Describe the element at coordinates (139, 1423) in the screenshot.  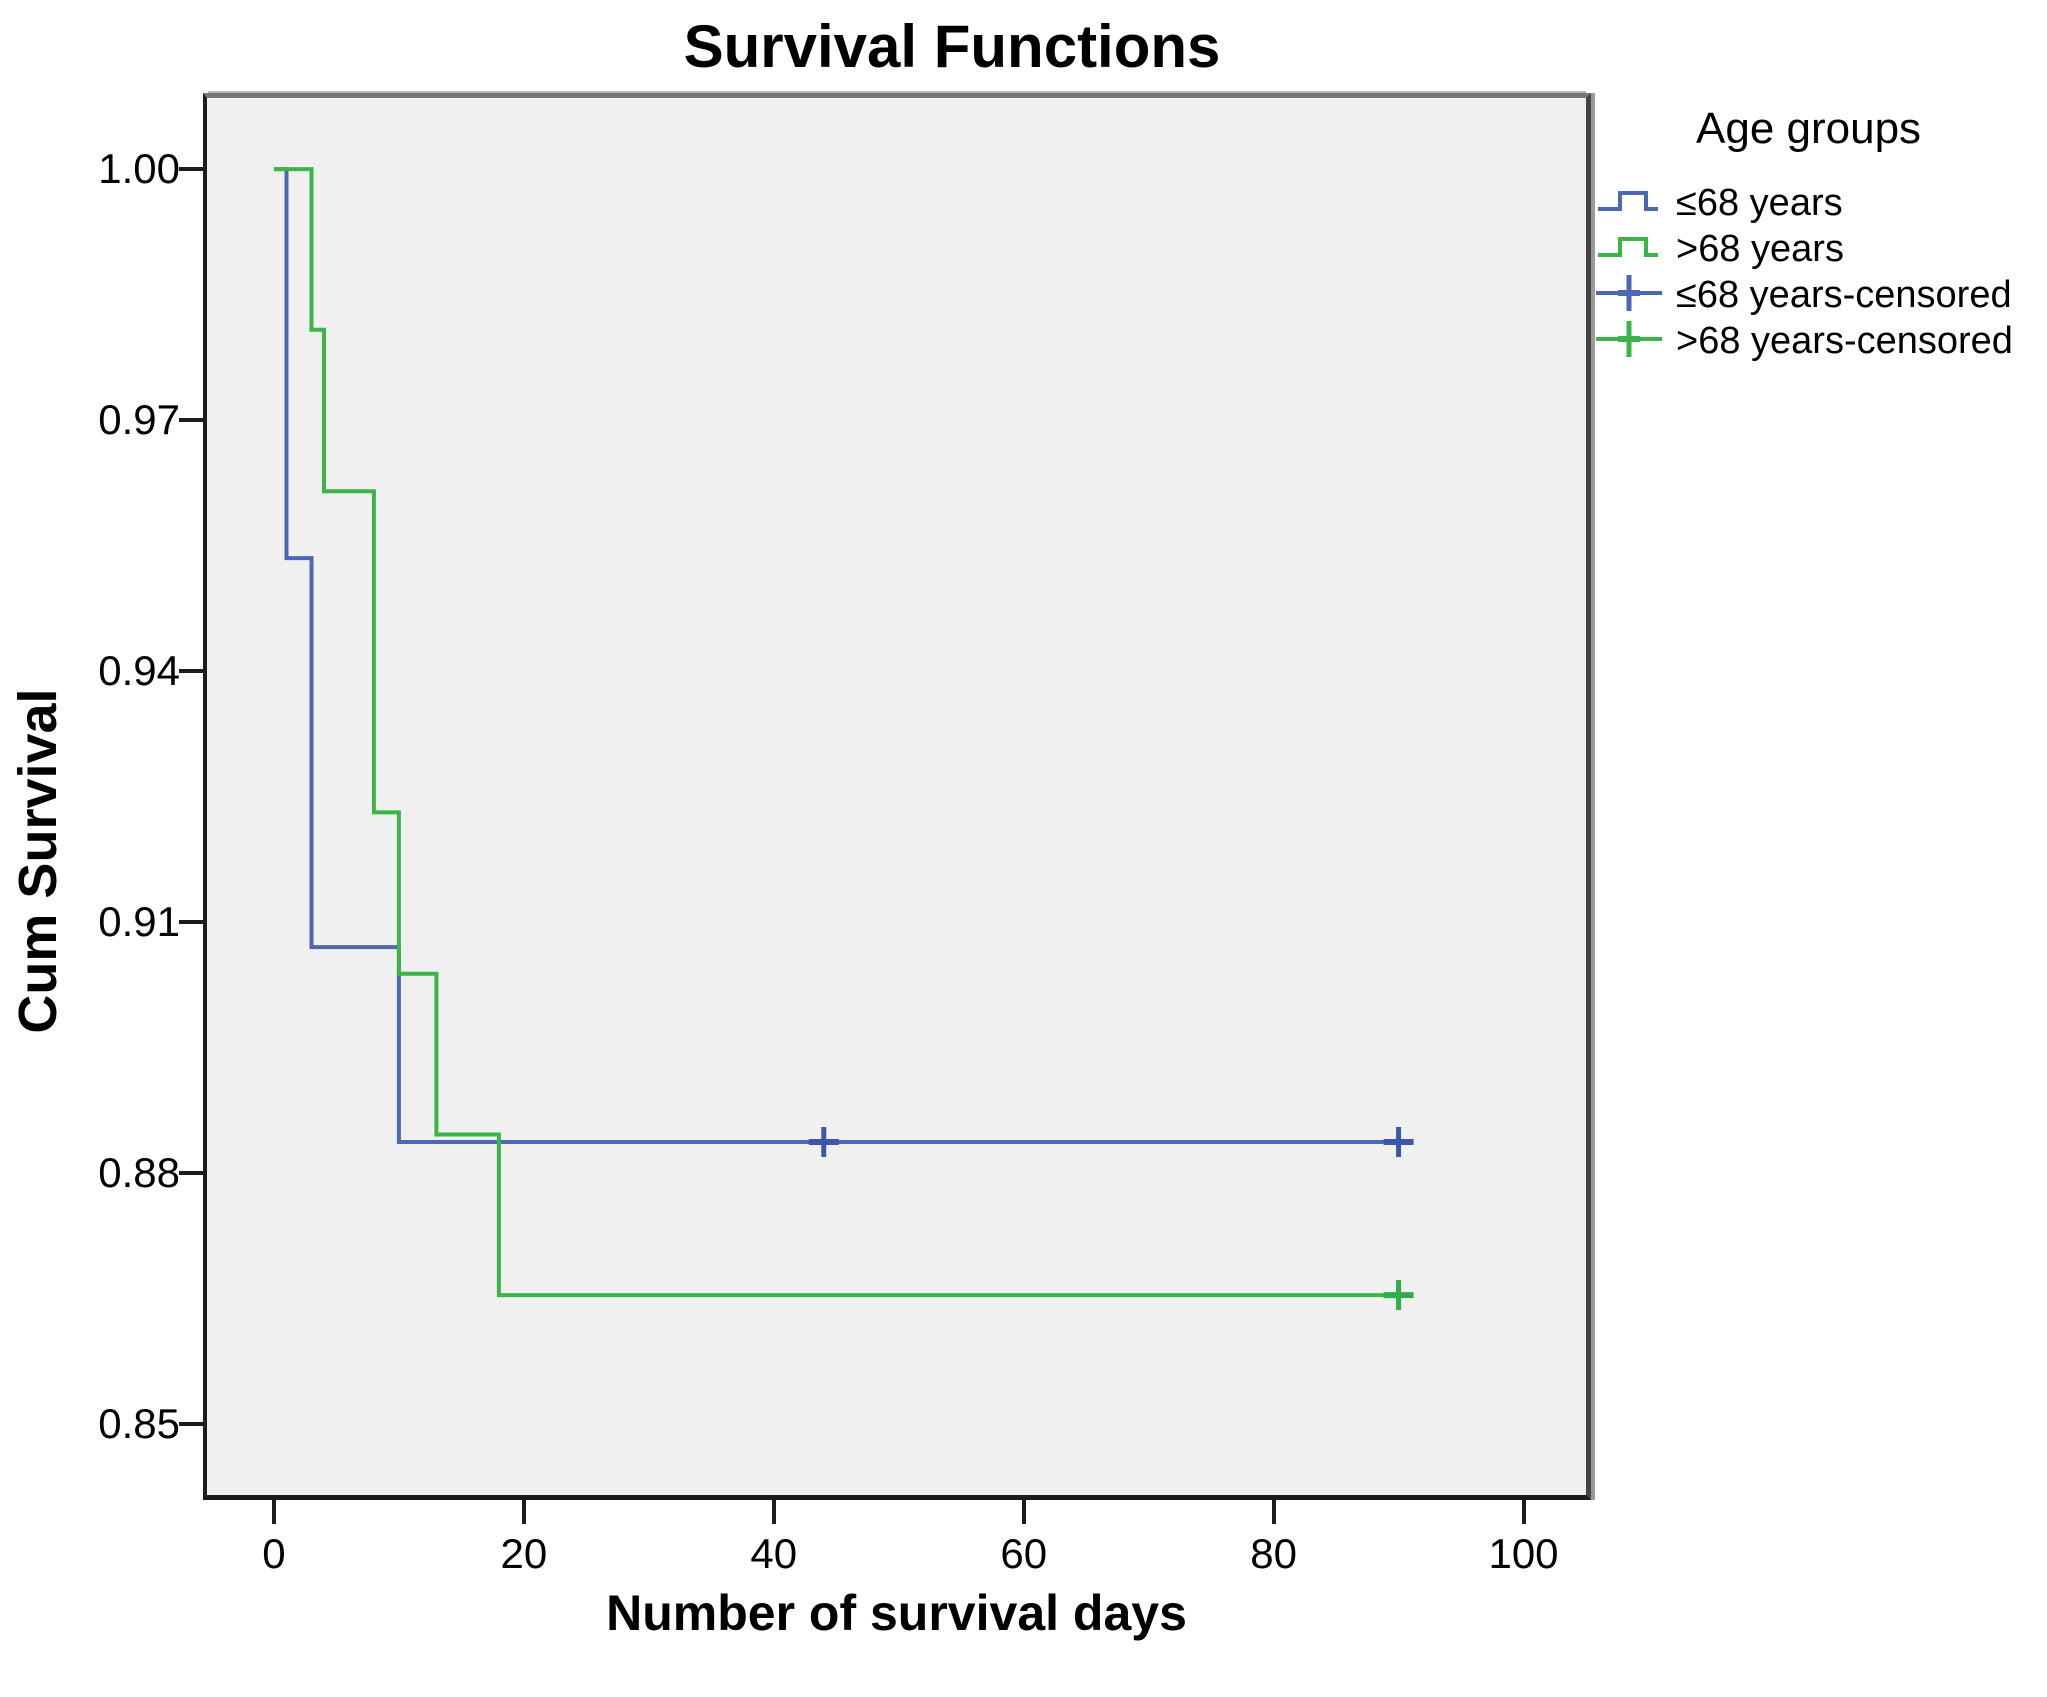
I see `y-tick-label: 0.85` at that location.